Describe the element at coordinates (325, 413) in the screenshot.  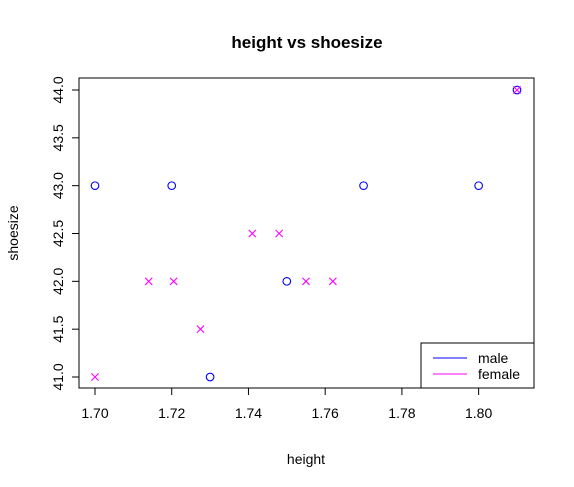
I see `x-tick-label: 1.76` at that location.